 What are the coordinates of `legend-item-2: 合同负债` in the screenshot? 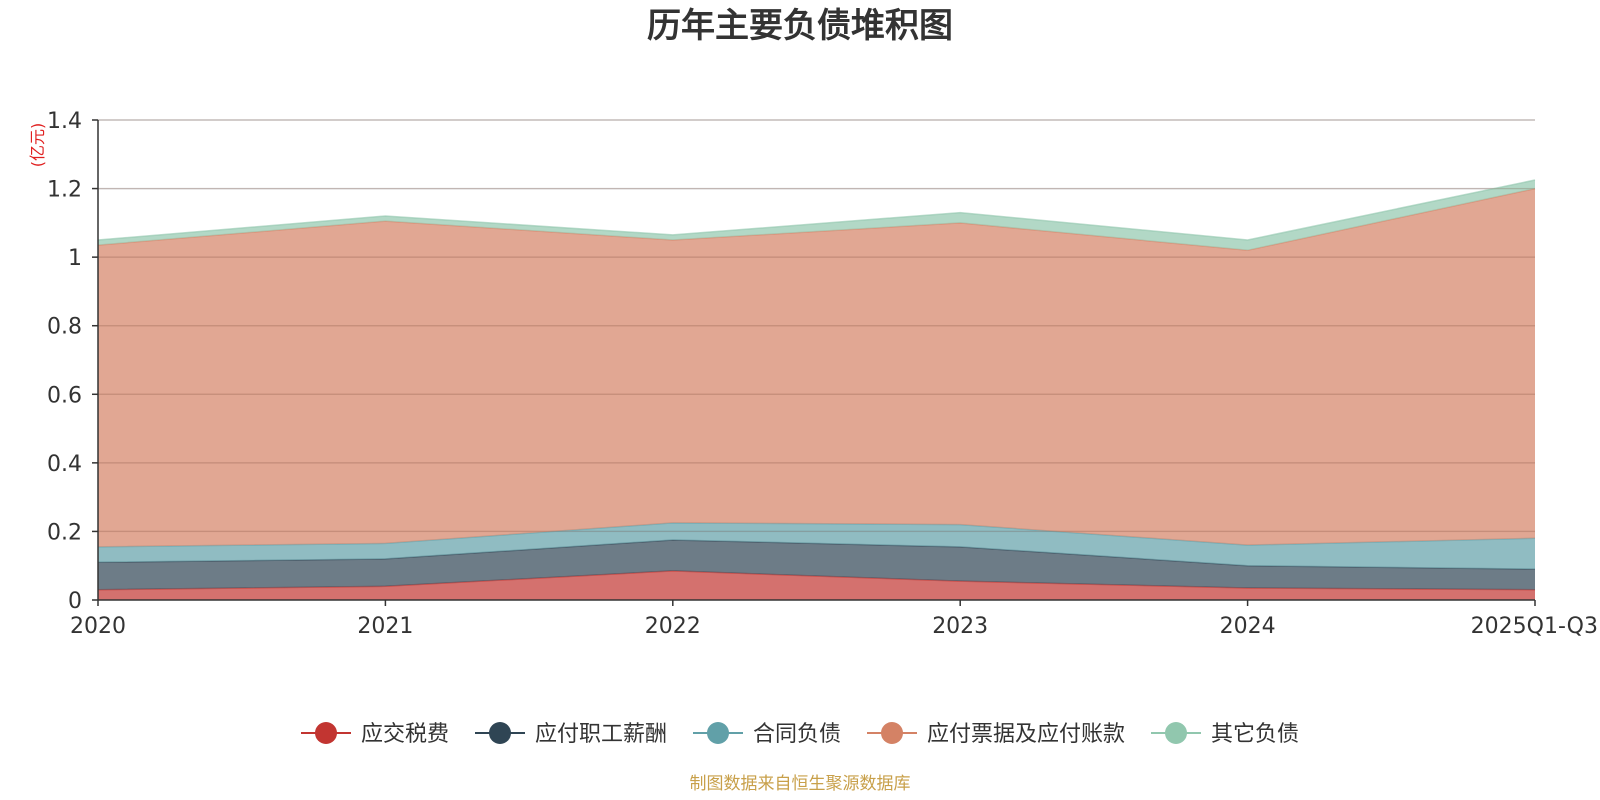 It's located at (767, 734).